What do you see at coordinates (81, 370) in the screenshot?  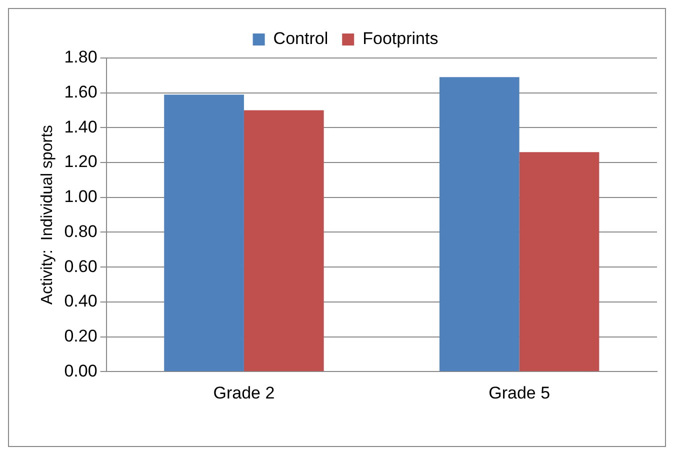 I see `y-tick-label: 0.00` at bounding box center [81, 370].